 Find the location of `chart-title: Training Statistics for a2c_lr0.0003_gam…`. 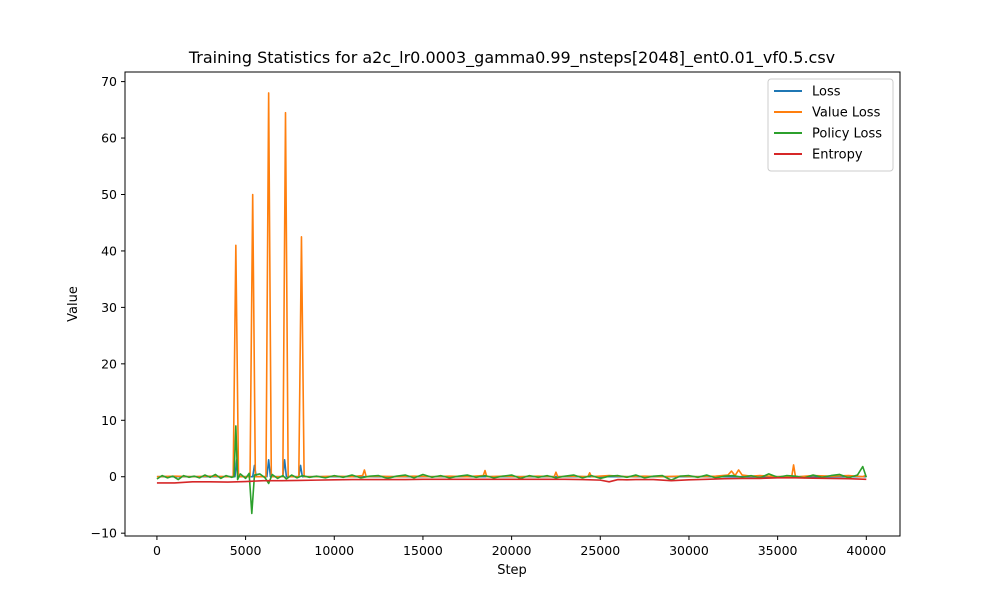

chart-title: Training Statistics for a2c_lr0.0003_gam… is located at coordinates (511, 58).